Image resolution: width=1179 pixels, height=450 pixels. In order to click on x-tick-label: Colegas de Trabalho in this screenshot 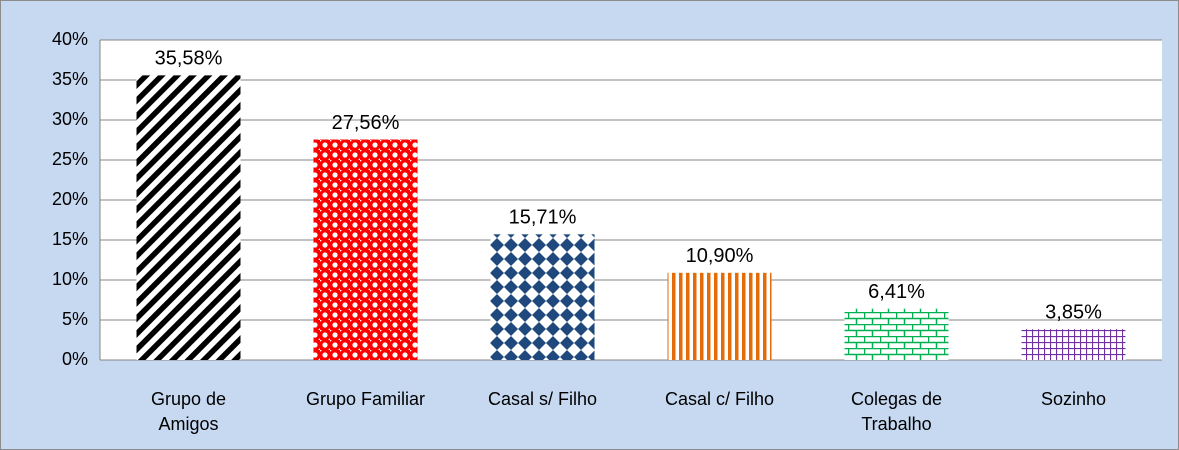, I will do `click(896, 411)`.